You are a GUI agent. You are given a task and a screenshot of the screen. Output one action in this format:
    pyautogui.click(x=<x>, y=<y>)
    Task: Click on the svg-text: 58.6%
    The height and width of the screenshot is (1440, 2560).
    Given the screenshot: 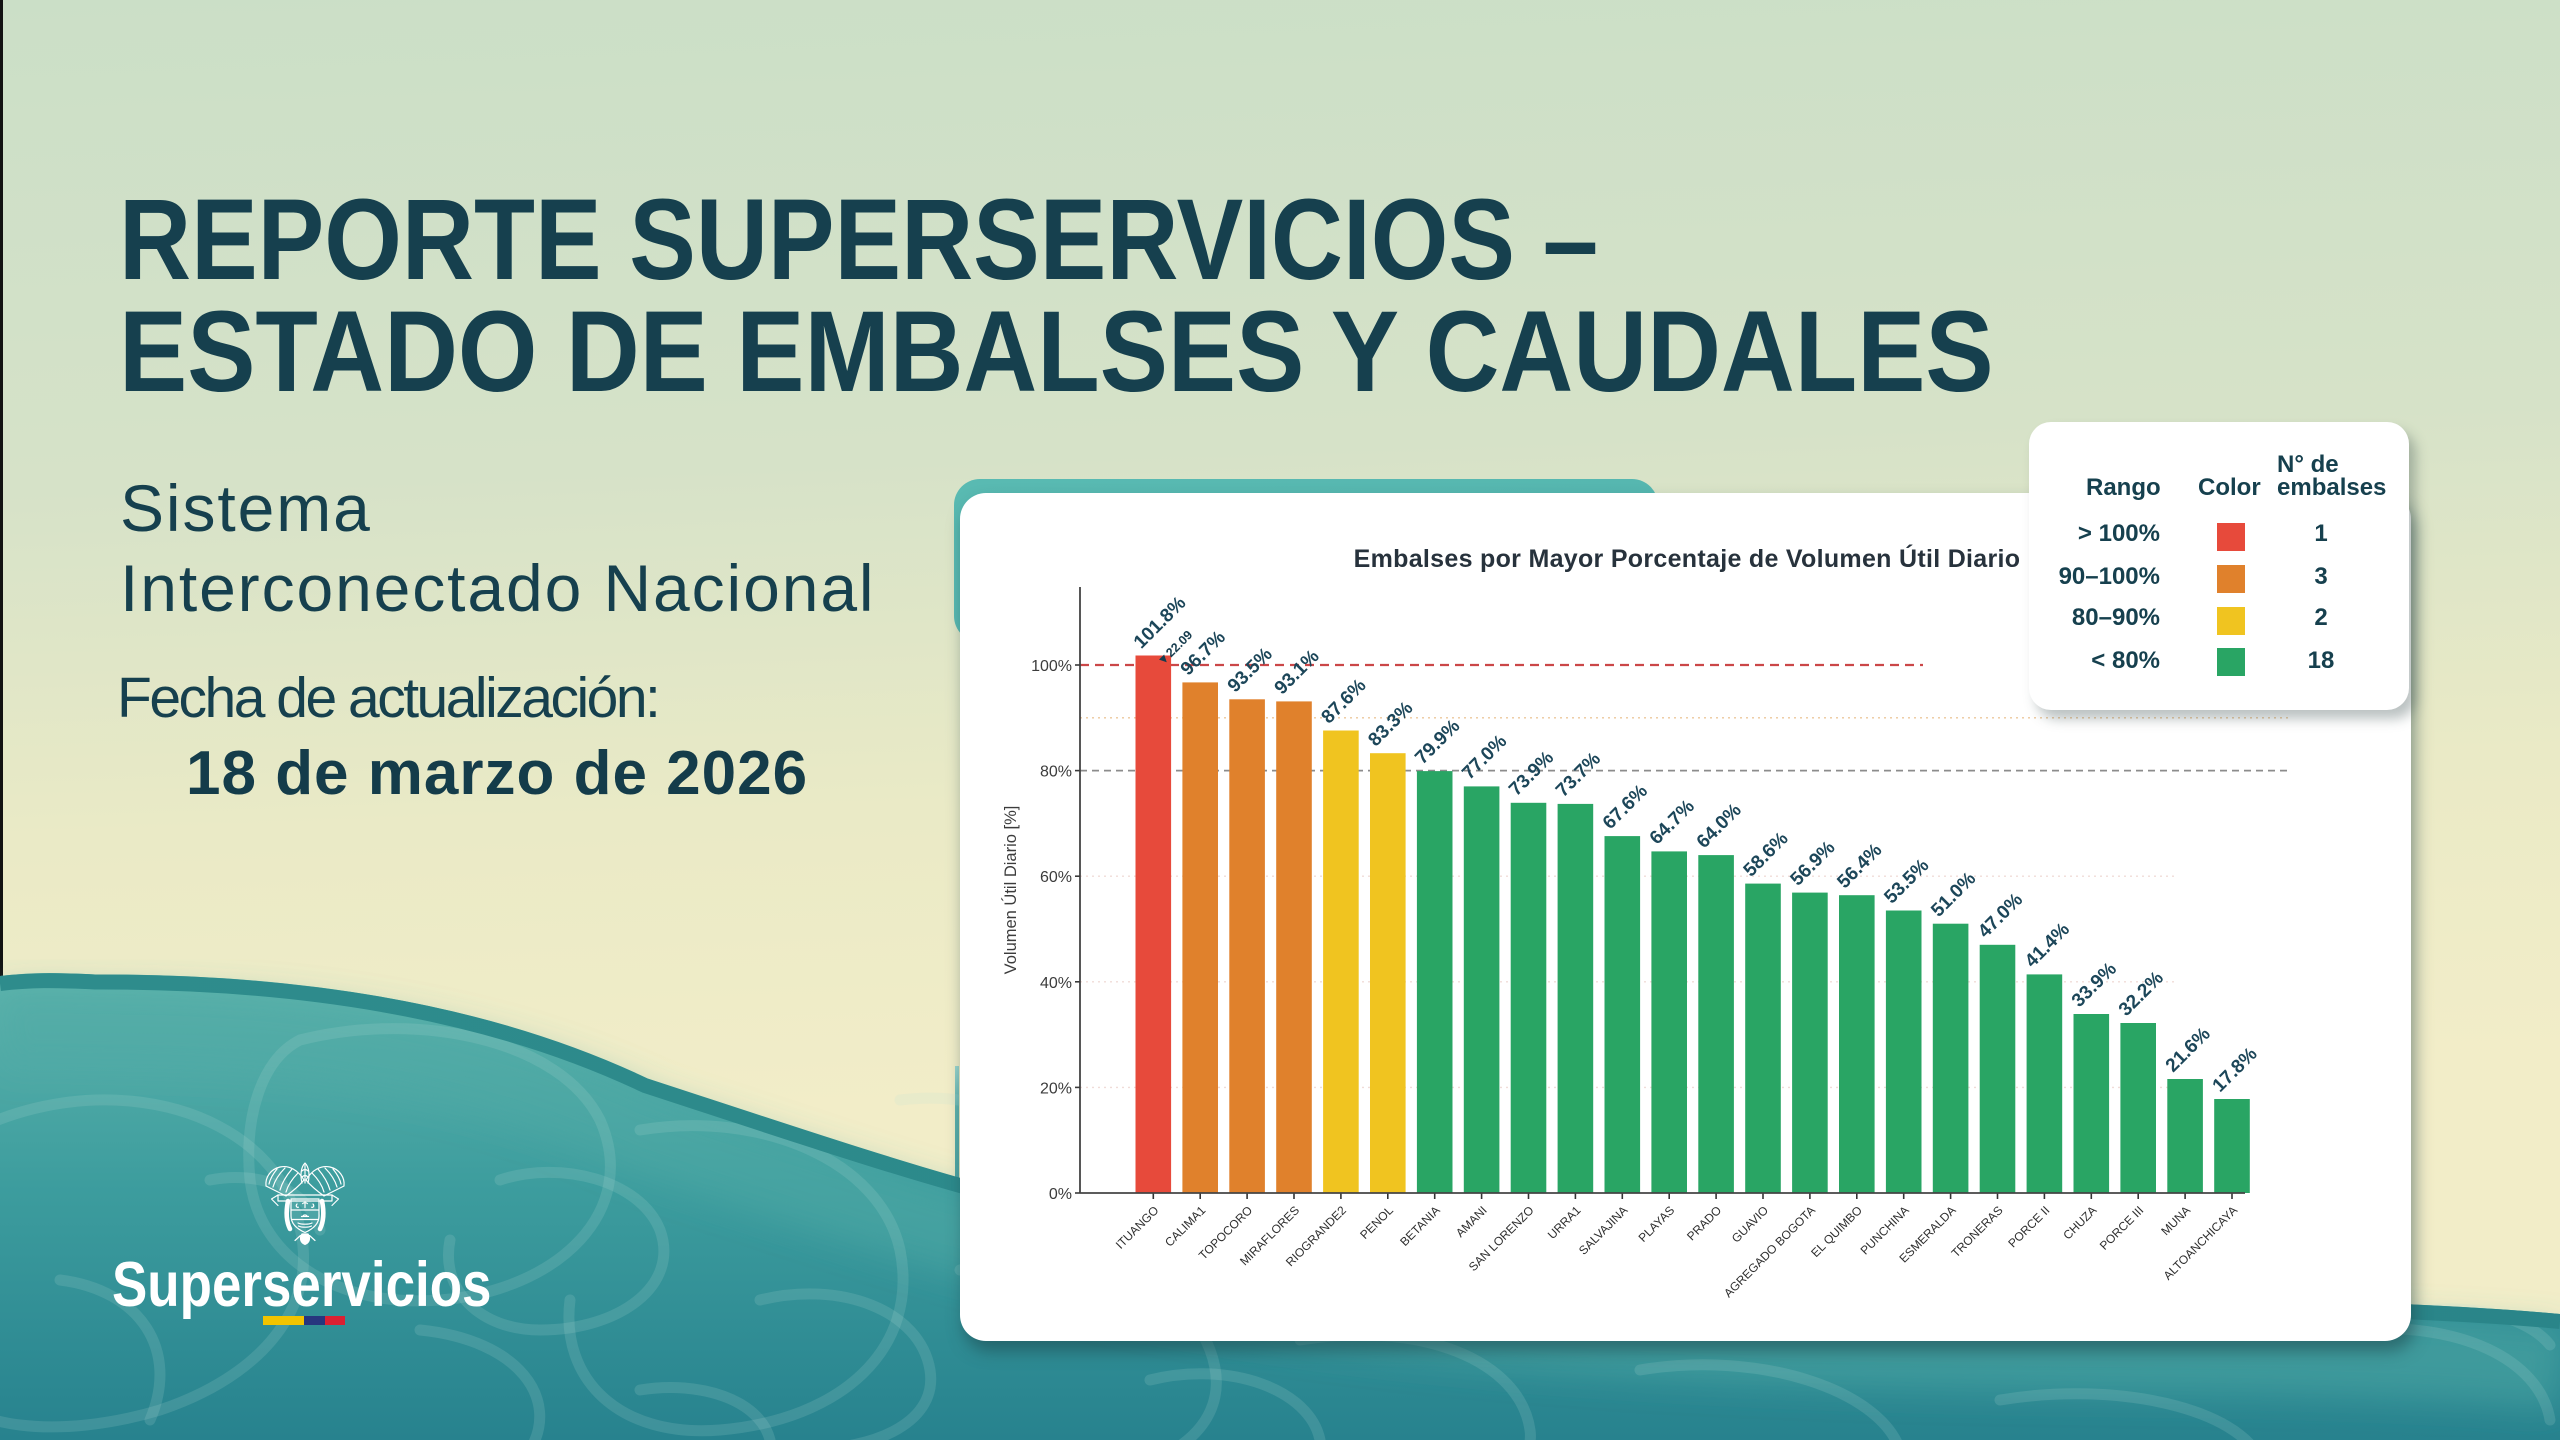 What is the action you would take?
    pyautogui.click(x=1766, y=854)
    